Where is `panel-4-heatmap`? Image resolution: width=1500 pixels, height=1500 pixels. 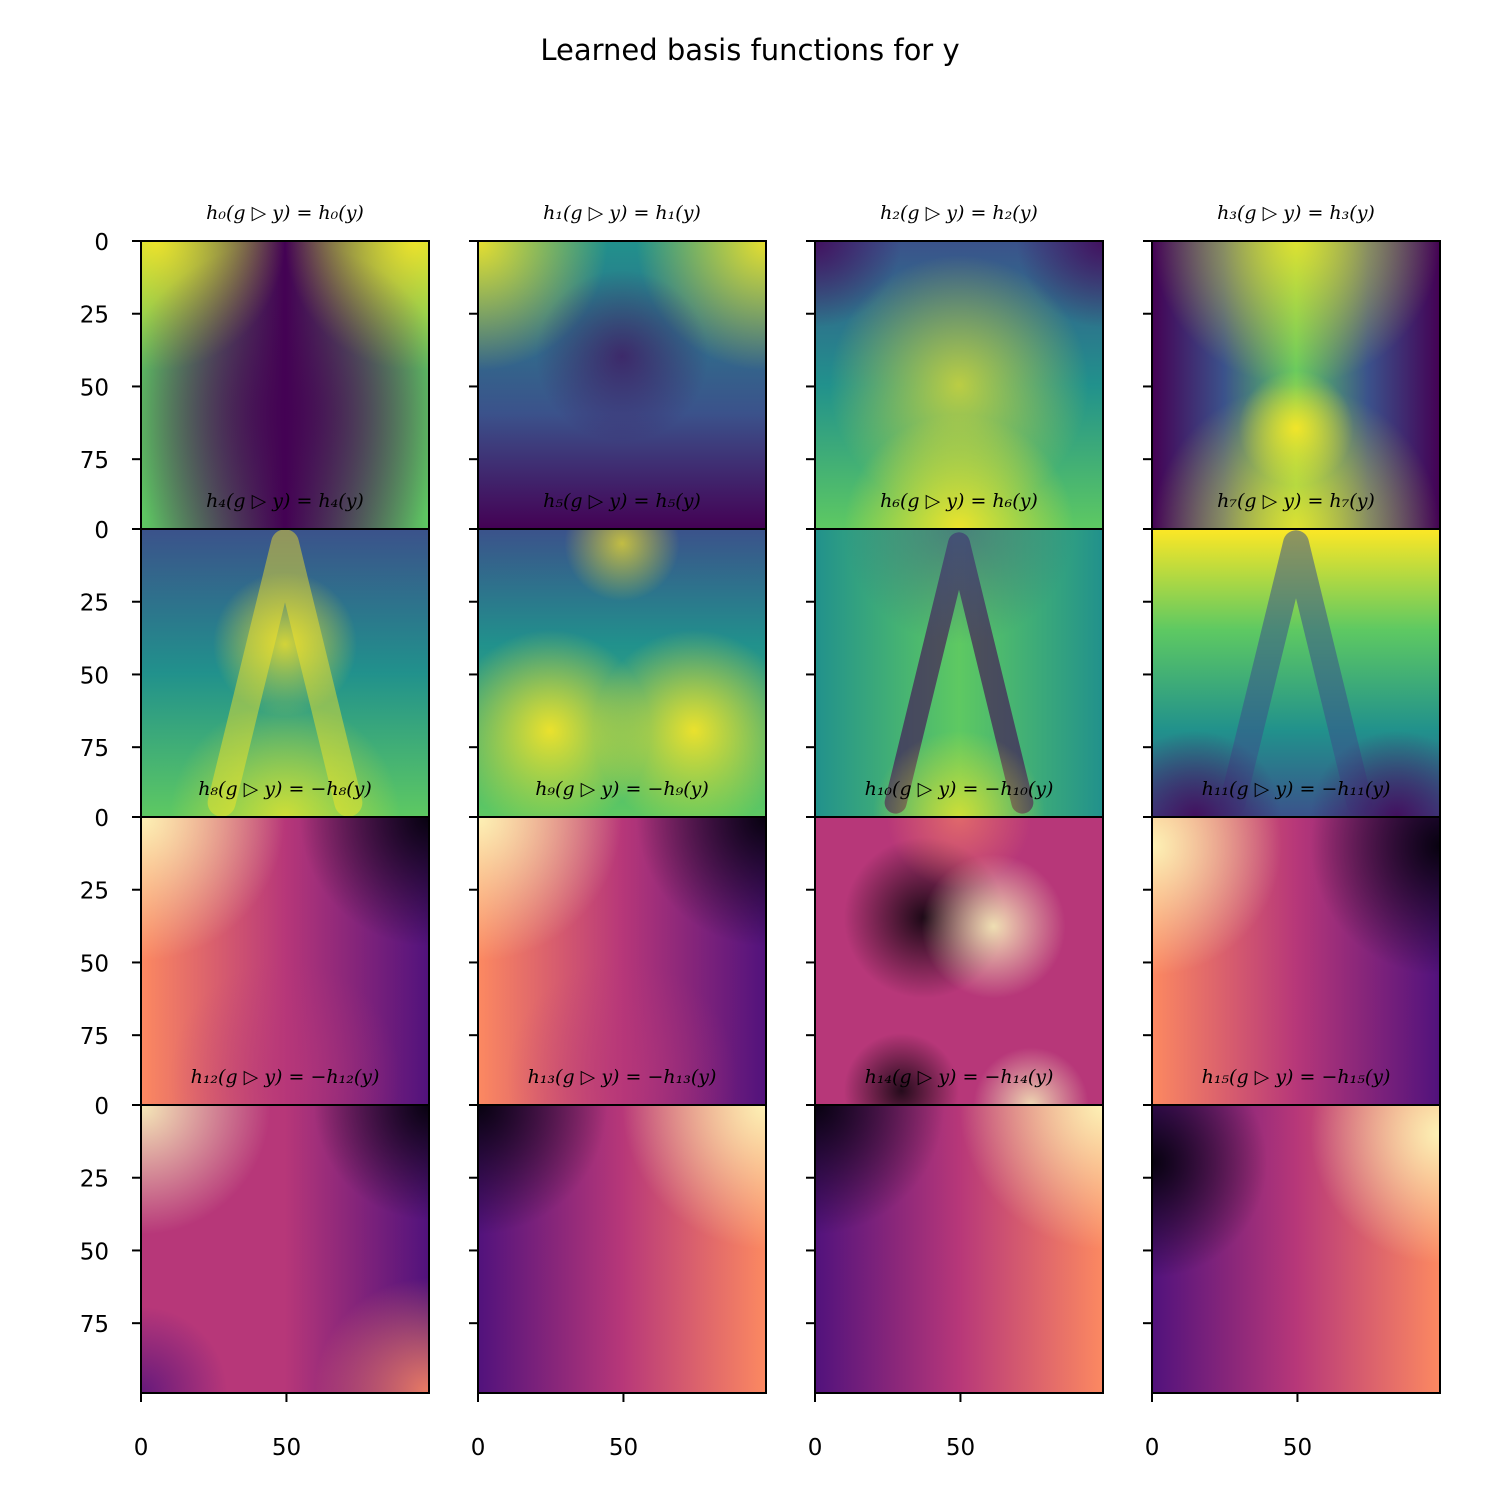 panel-4-heatmap is located at coordinates (285, 673).